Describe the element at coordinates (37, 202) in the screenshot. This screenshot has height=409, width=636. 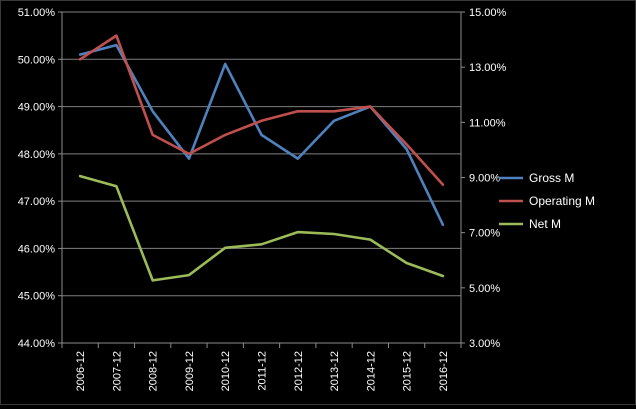
I see `left-axis-tick-label: 47.00%` at that location.